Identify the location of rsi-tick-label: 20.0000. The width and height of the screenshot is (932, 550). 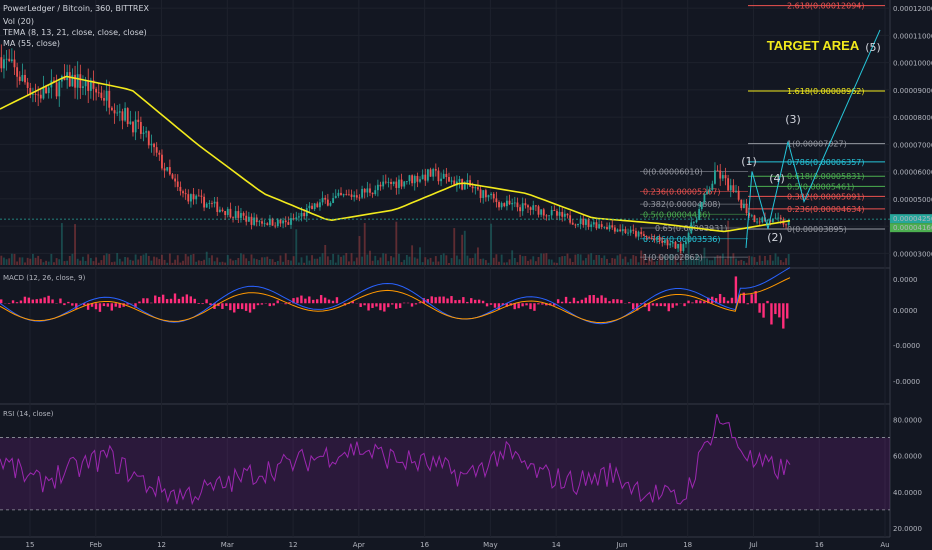
(907, 529).